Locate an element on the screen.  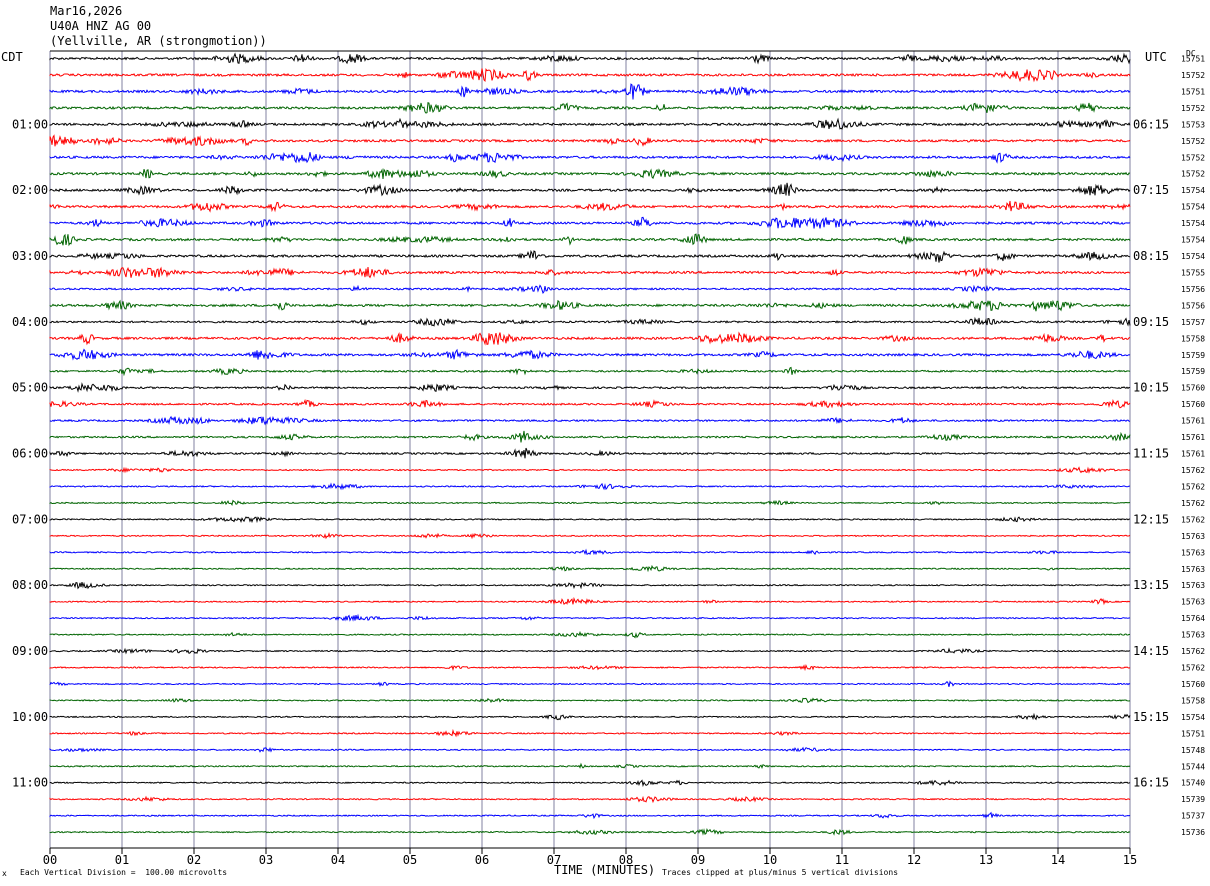
dc-value: 15764 is located at coordinates (1193, 618).